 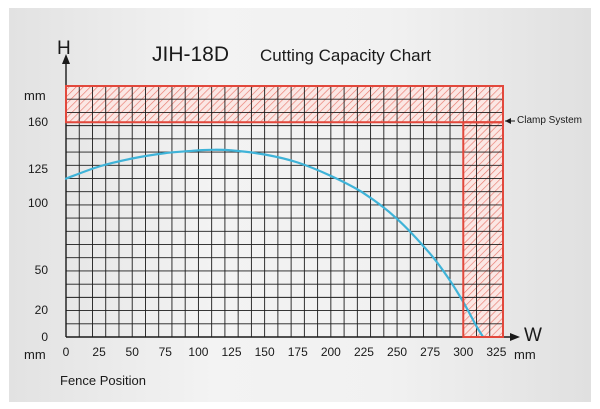 I want to click on x-axis-arrow, so click(x=515, y=337).